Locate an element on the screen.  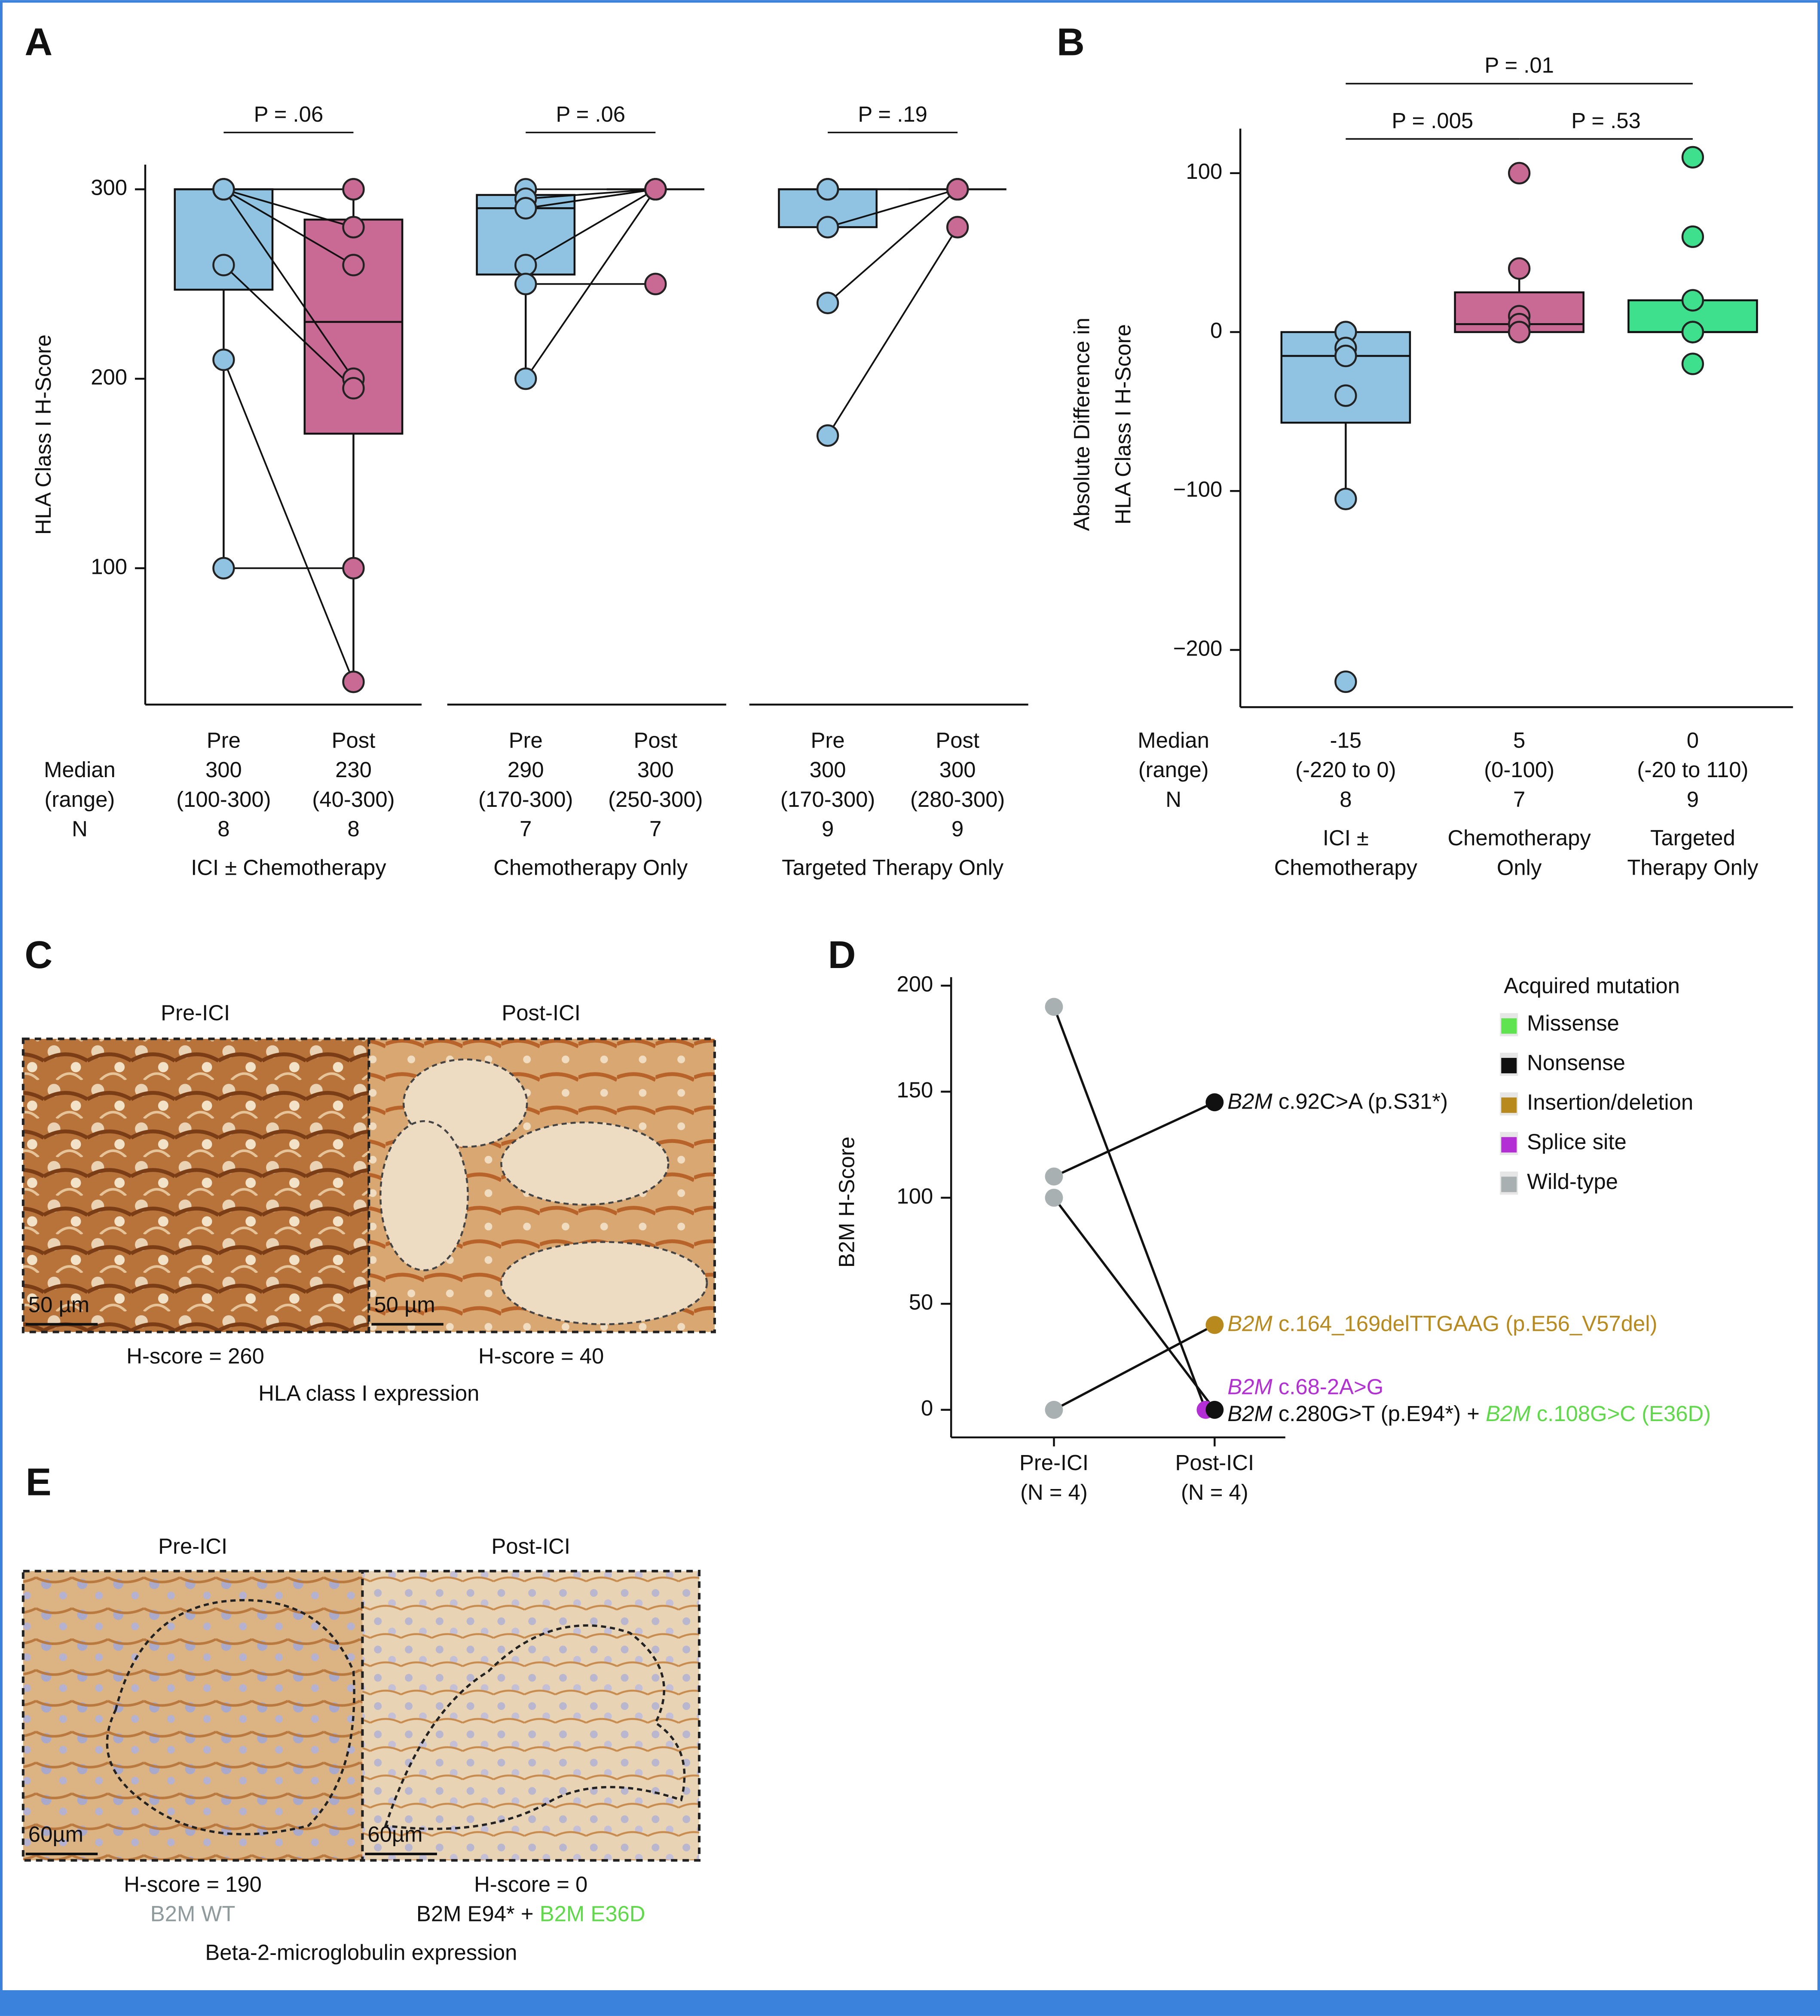
figure-caption: Beta-2-microglobulin expression is located at coordinates (361, 1952).